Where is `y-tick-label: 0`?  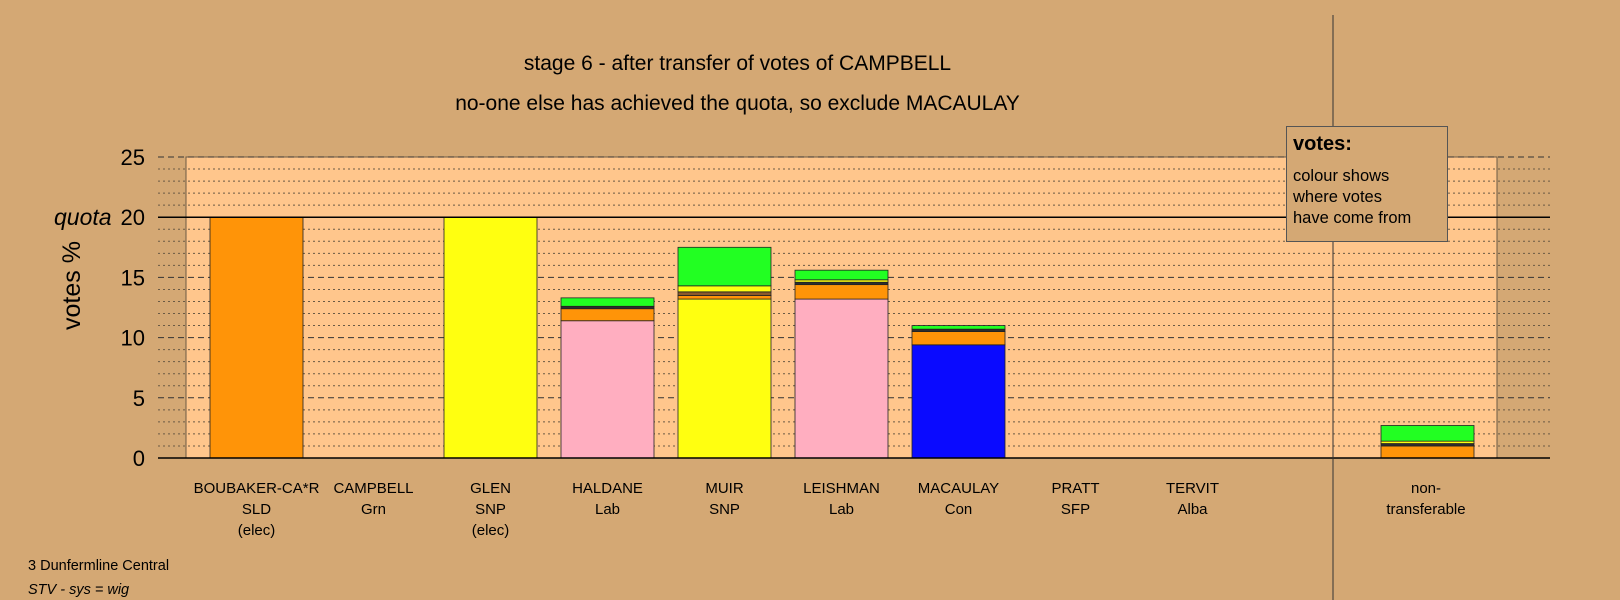 y-tick-label: 0 is located at coordinates (139, 458).